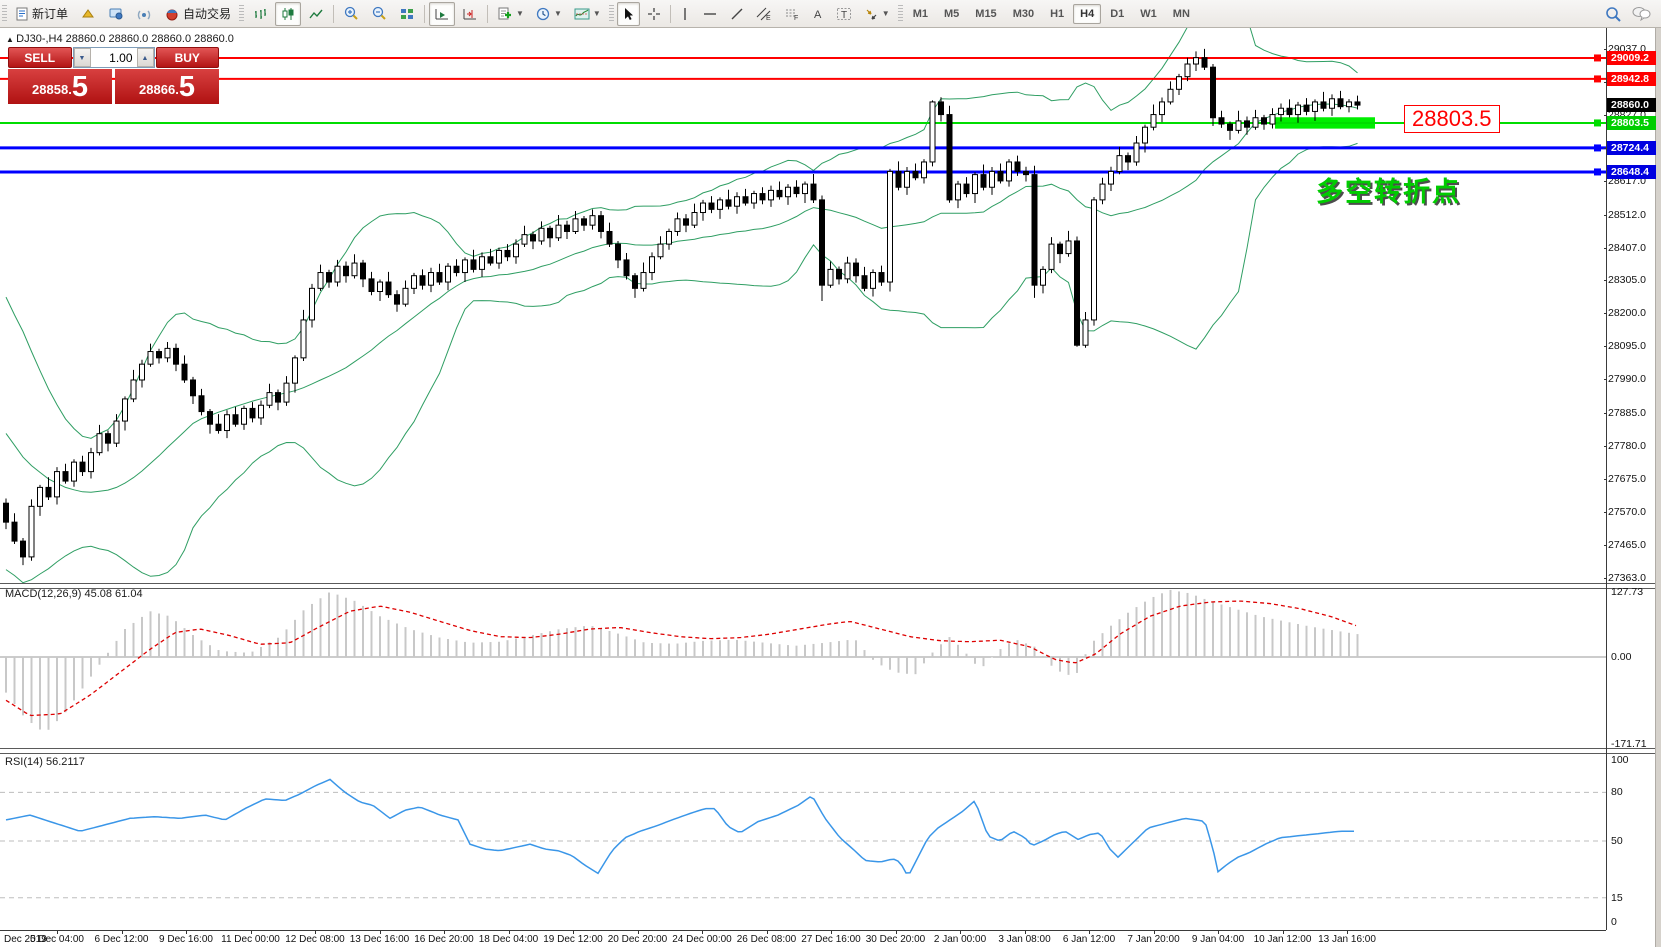 Image resolution: width=1661 pixels, height=948 pixels. Describe the element at coordinates (830, 586) in the screenshot. I see `macd-splitter` at that location.